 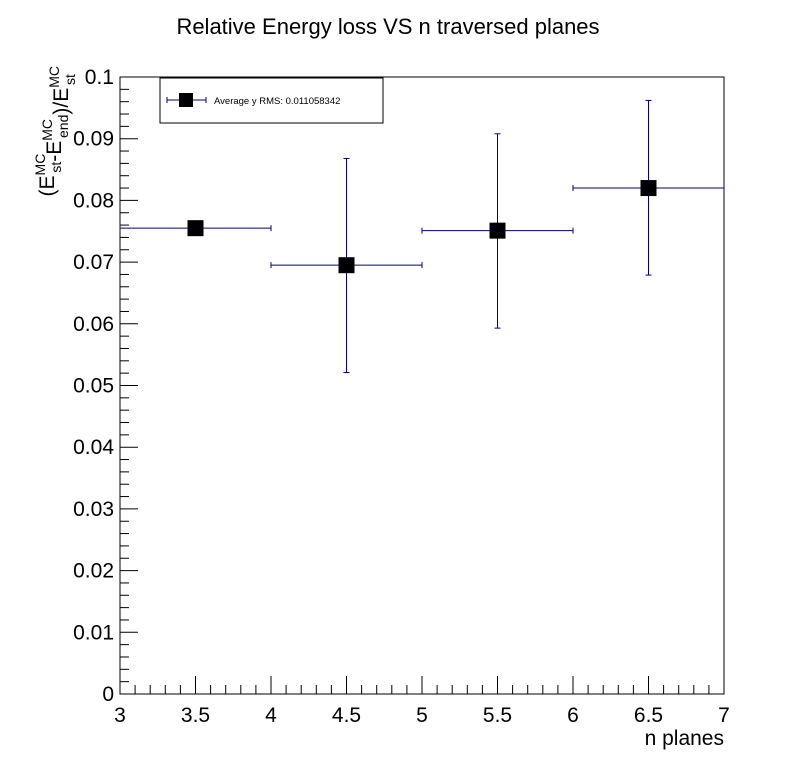 I want to click on legend-entry-label: Average y RMS: 0.011058342, so click(x=277, y=101).